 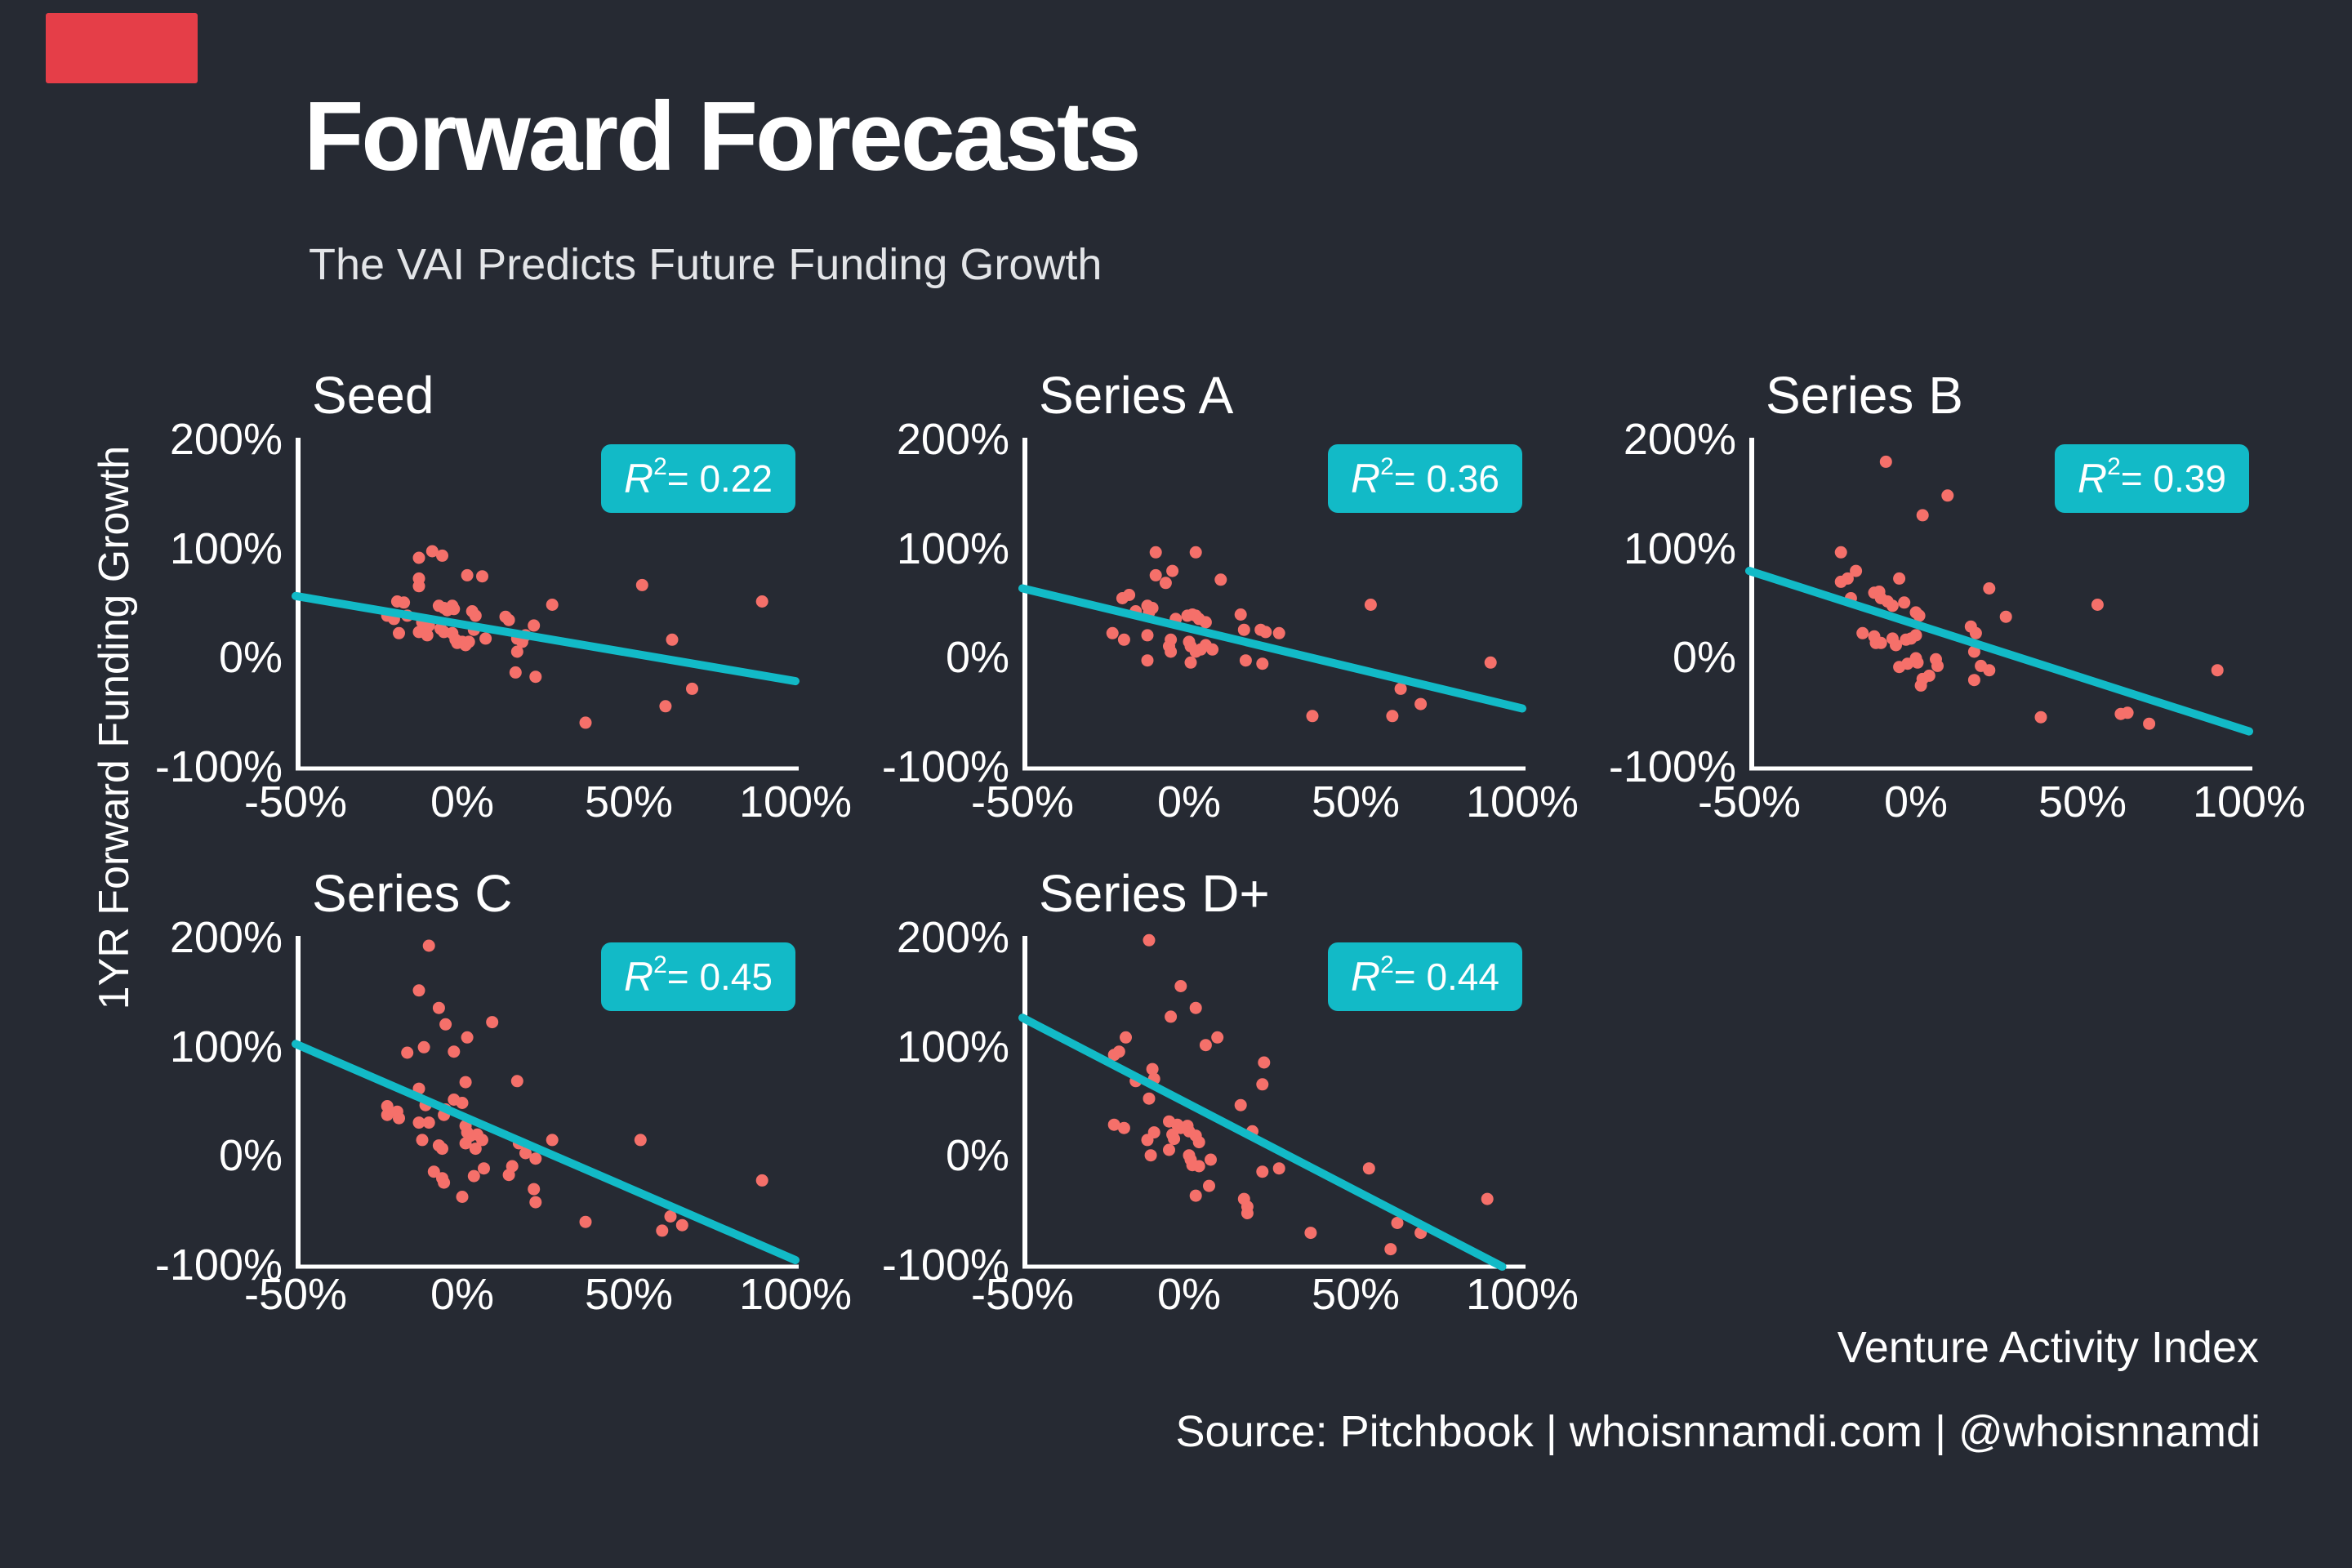 I want to click on panel-title: Series D+, so click(x=1154, y=893).